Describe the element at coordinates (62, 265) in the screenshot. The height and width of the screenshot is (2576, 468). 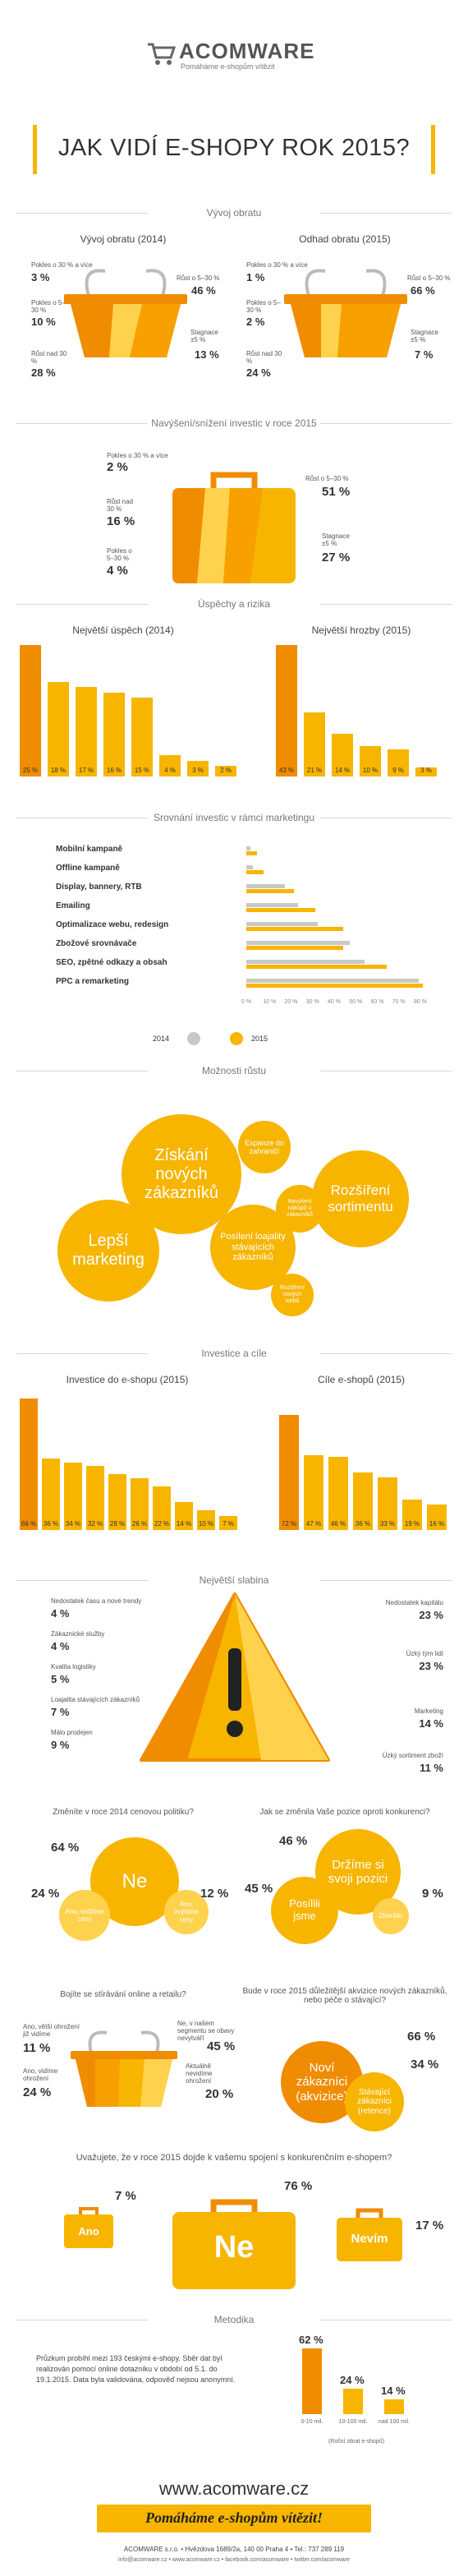
I see `obrat-l-label-1: Pokles o 30 % a více` at that location.